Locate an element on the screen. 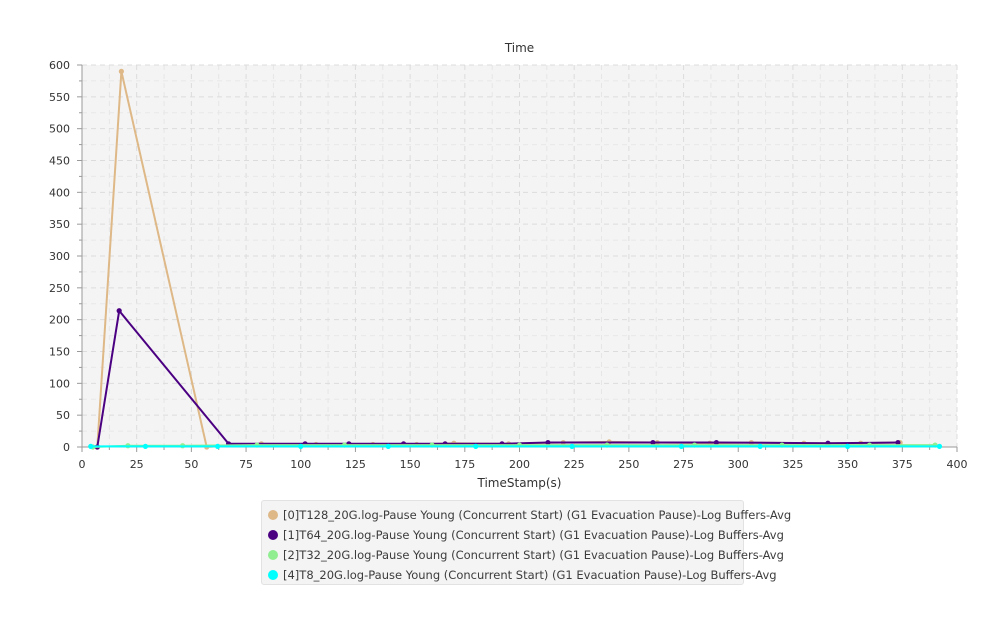  y-tick-label: 300 is located at coordinates (59, 256).